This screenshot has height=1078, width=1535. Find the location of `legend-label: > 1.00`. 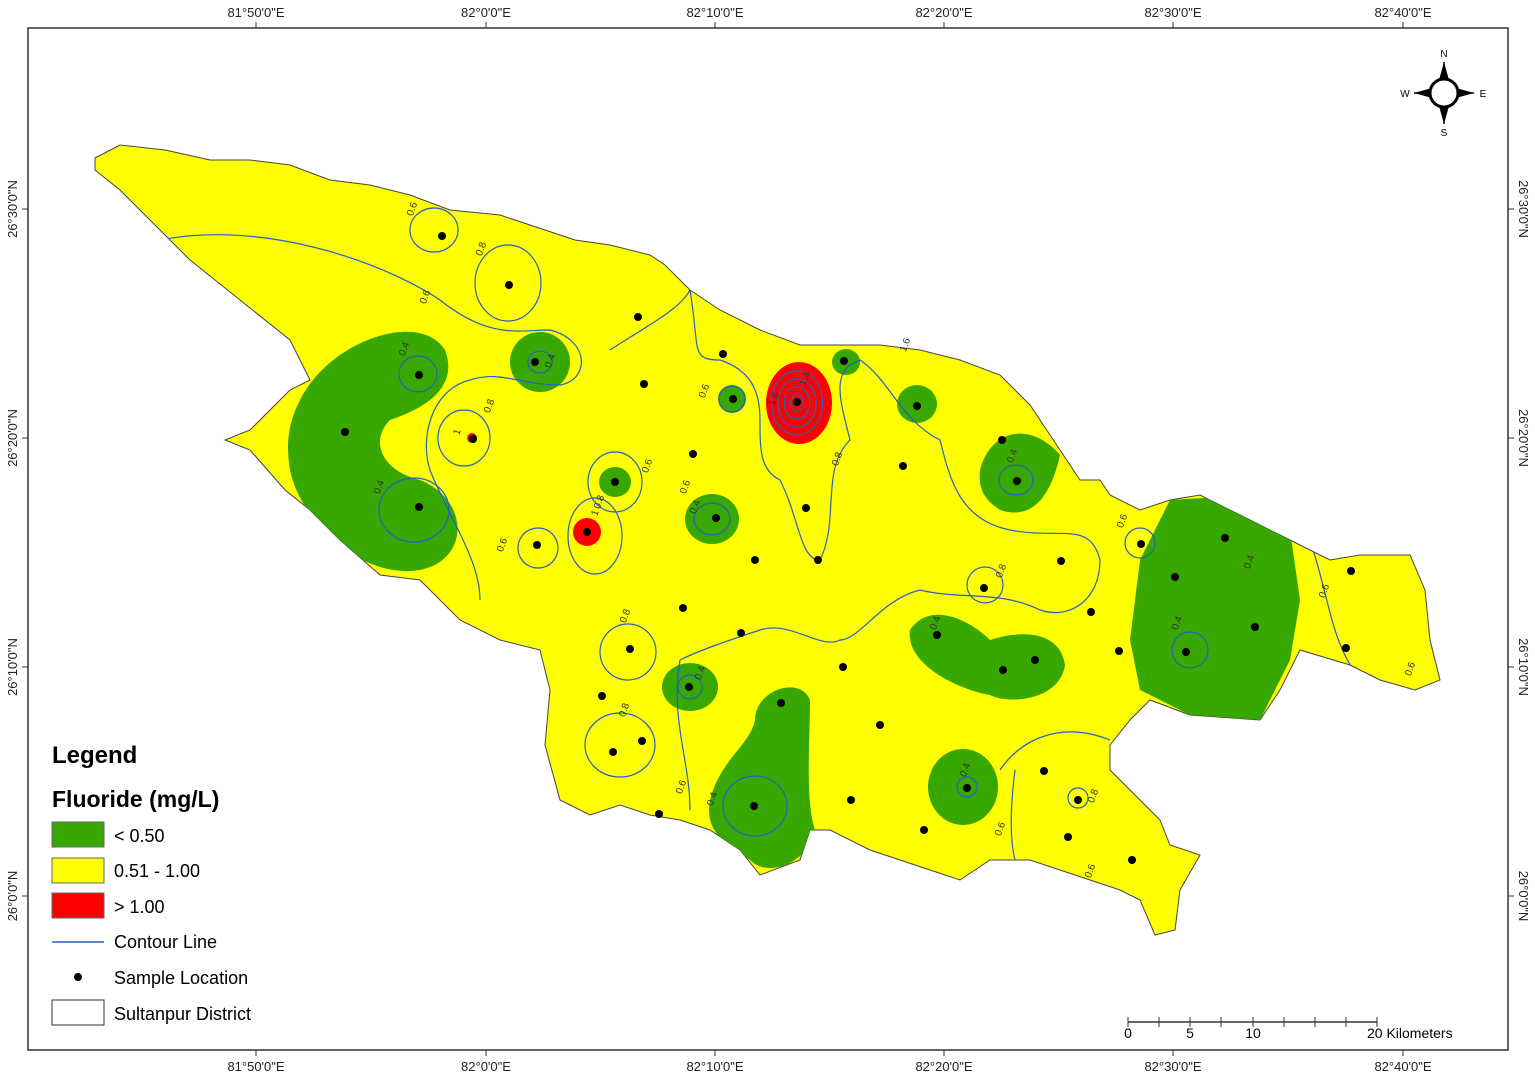

legend-label: > 1.00 is located at coordinates (139, 907).